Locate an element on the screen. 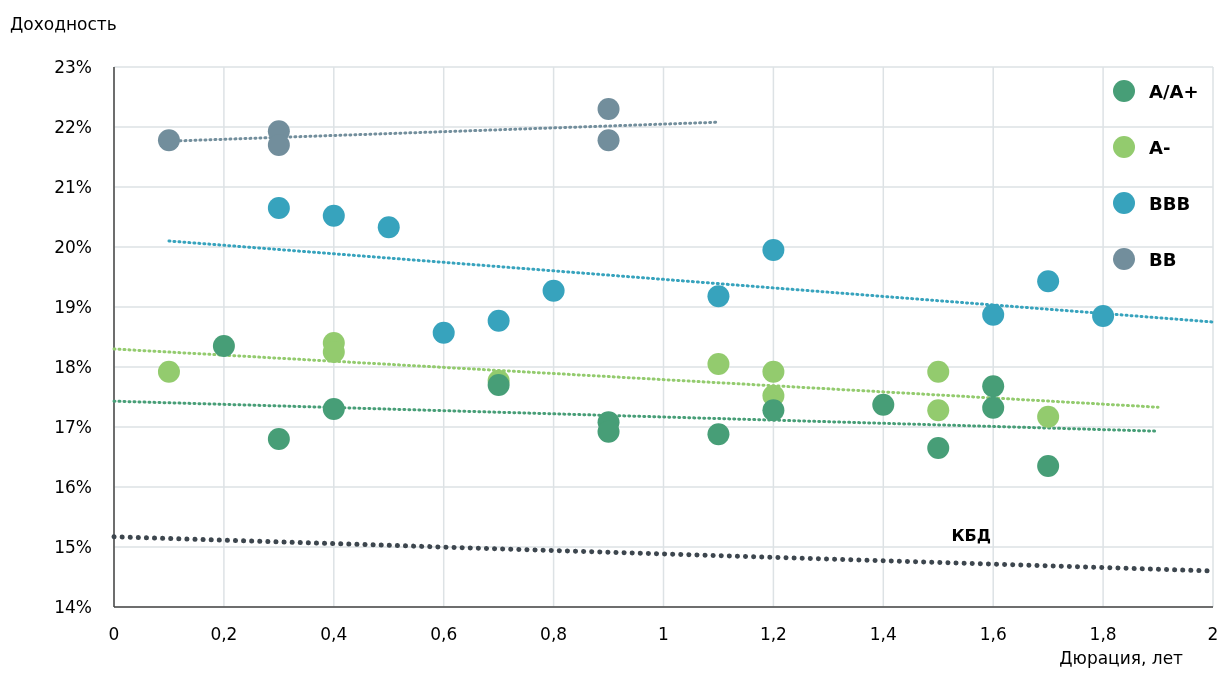 The width and height of the screenshot is (1222, 678). x-tick-label: 0,6 is located at coordinates (444, 634).